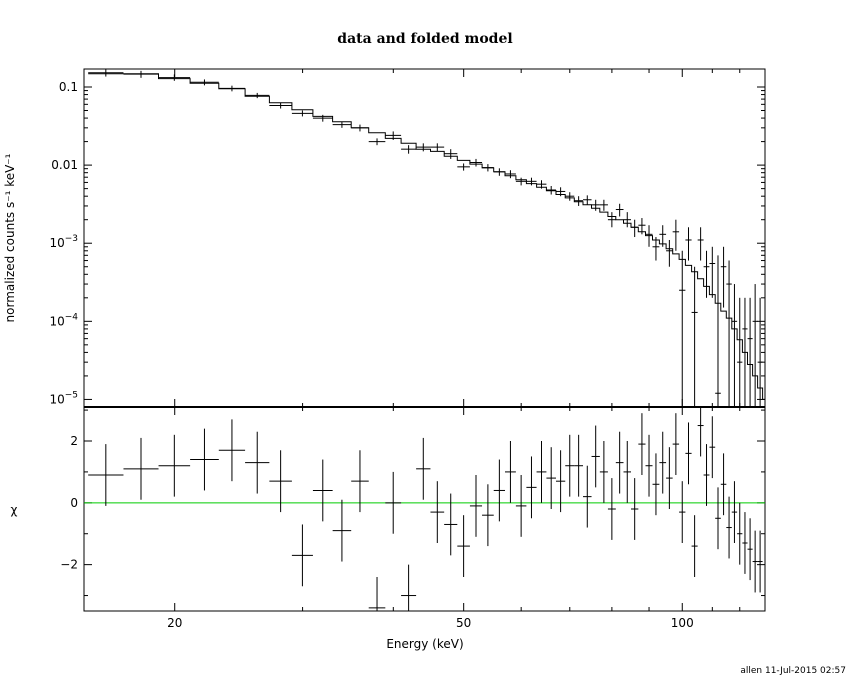 The height and width of the screenshot is (680, 850). Describe the element at coordinates (682, 623) in the screenshot. I see `x-tick-label: 100` at that location.